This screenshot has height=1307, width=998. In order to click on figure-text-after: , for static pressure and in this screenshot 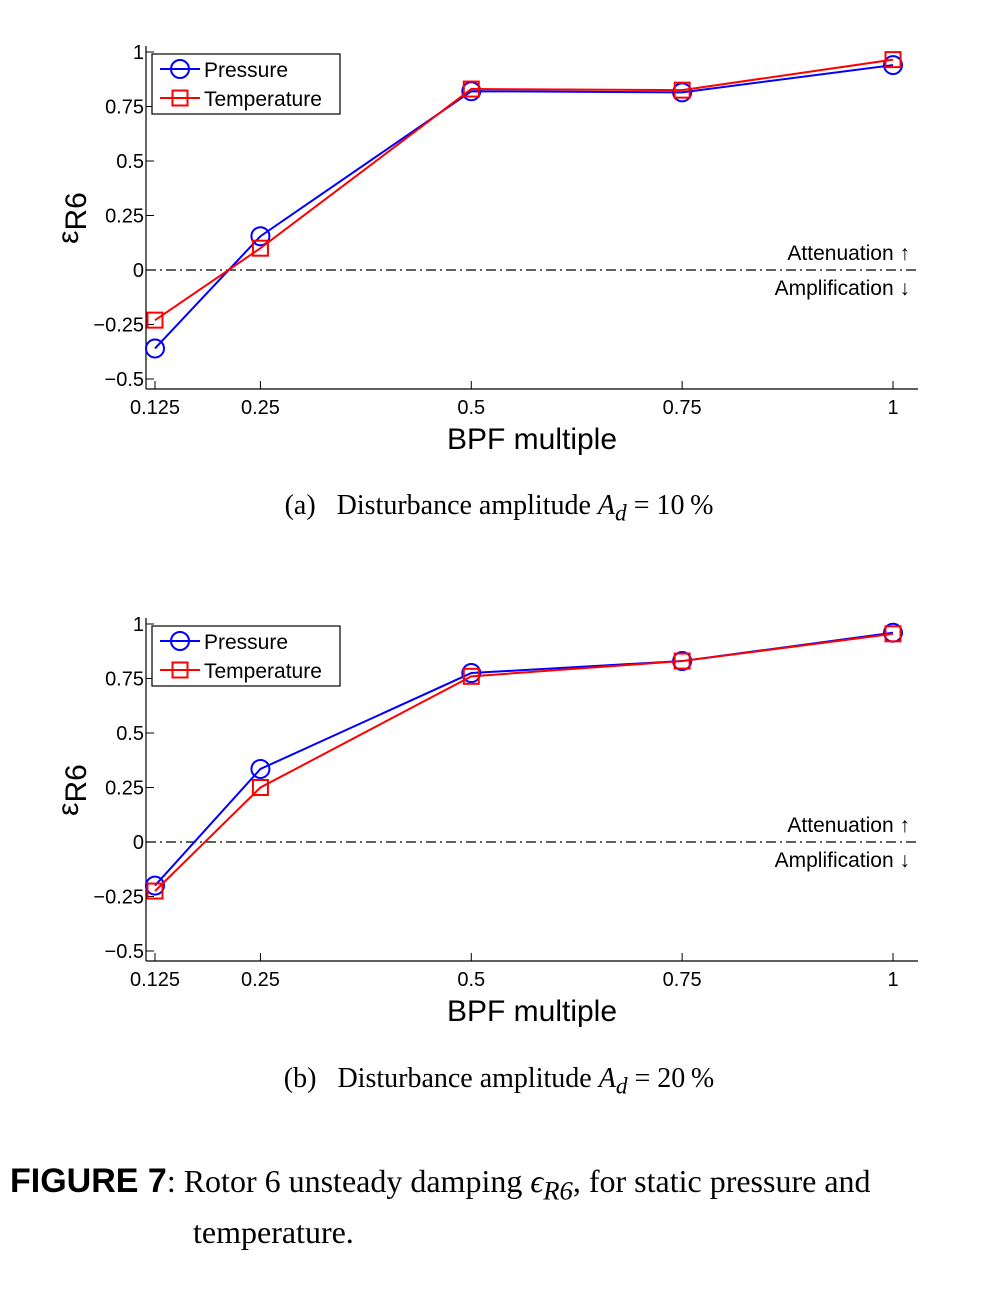, I will do `click(721, 1181)`.